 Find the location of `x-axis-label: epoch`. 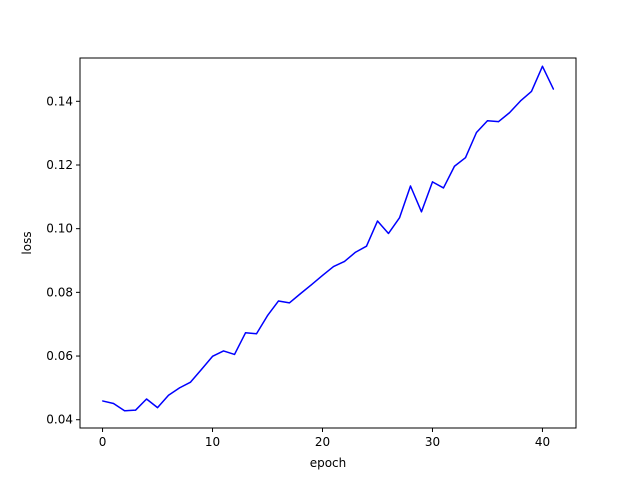

x-axis-label: epoch is located at coordinates (328, 463).